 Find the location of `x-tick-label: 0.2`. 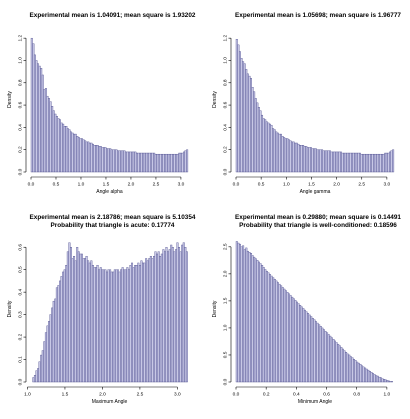

x-tick-label: 0.2 is located at coordinates (266, 395).